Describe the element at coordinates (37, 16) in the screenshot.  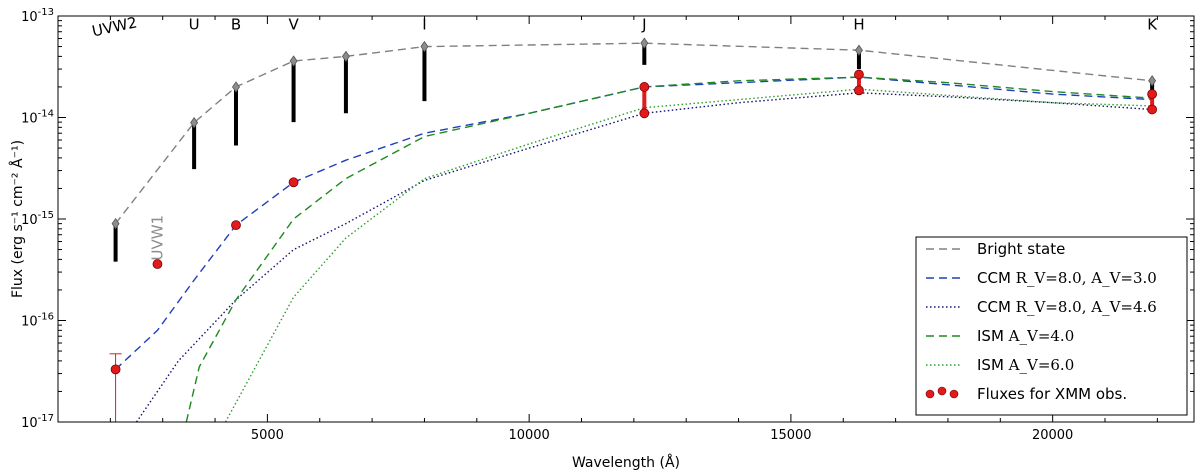
I see `y-tick-label-4: 10-13` at that location.